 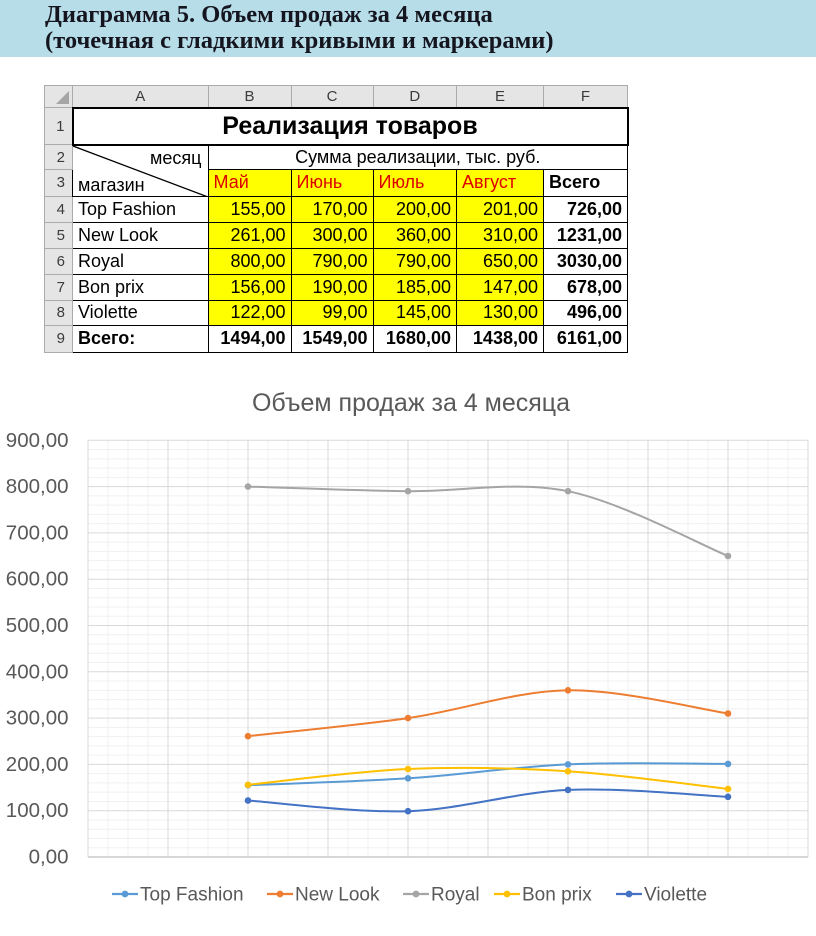 I want to click on svg-text: Top Fashion, so click(x=192, y=895).